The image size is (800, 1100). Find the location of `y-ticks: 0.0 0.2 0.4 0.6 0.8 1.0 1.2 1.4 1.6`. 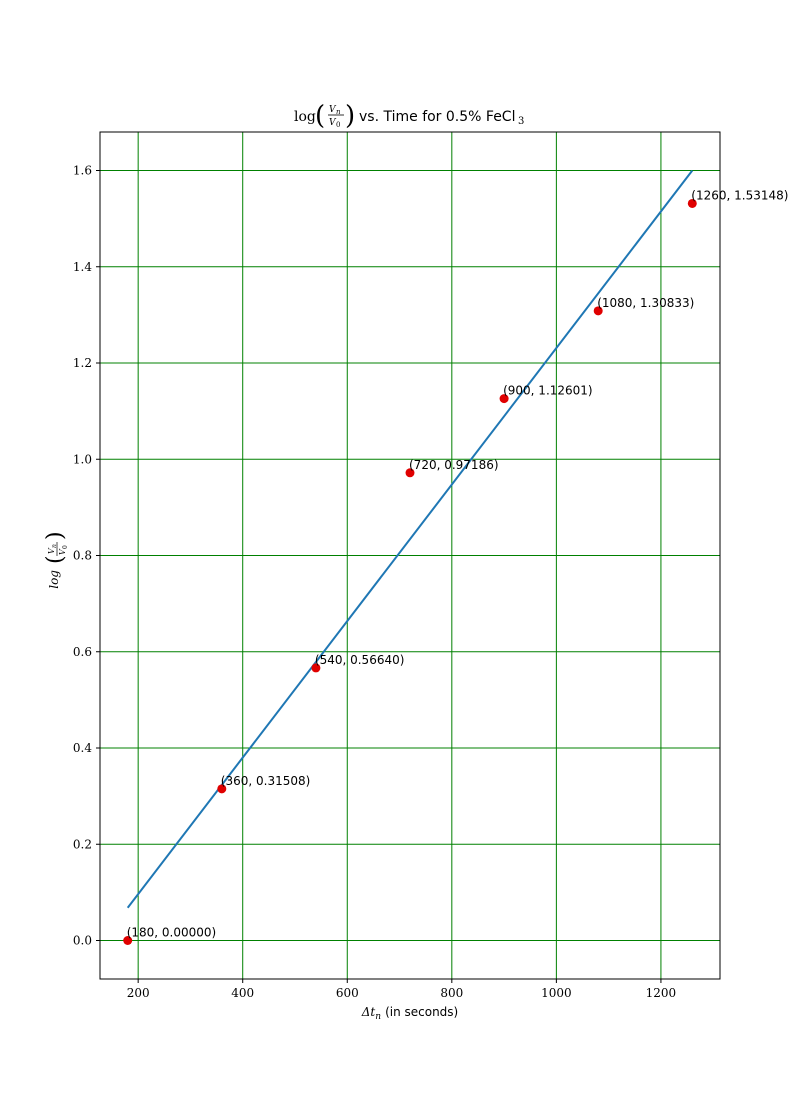

y-ticks: 0.0 0.2 0.4 0.6 0.8 1.0 1.2 1.4 1.6 is located at coordinates (86, 556).